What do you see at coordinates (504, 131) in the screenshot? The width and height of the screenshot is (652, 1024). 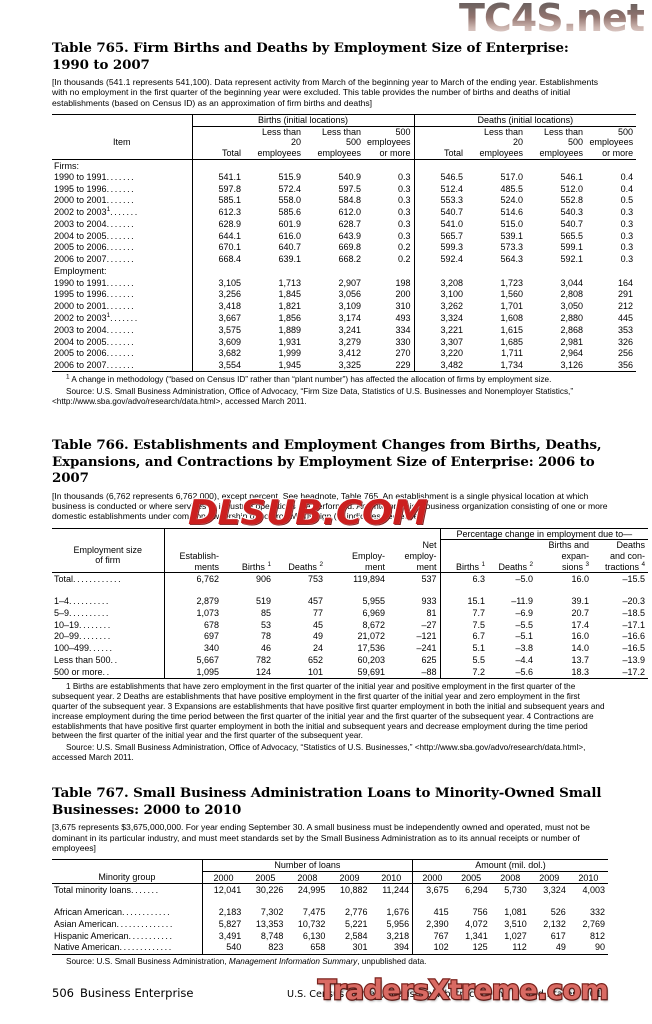 I see `table-765-h-deaths-lt20-l1: Less than` at bounding box center [504, 131].